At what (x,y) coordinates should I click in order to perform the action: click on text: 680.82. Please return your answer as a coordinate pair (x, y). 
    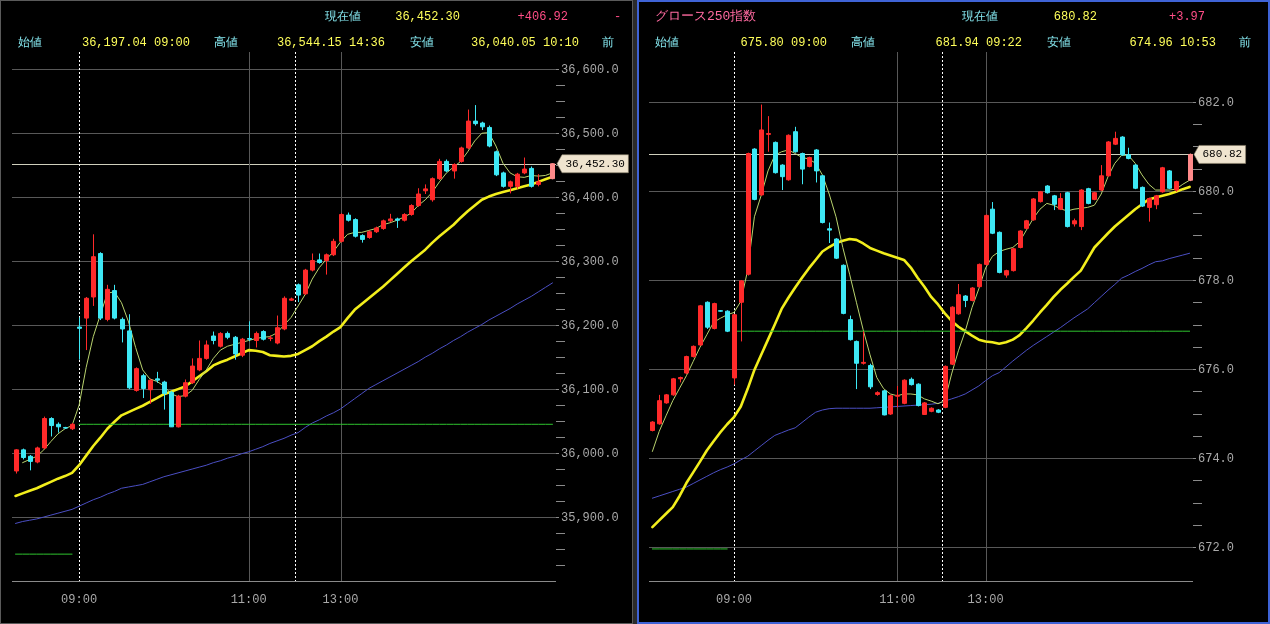
    Looking at the image, I should click on (1075, 17).